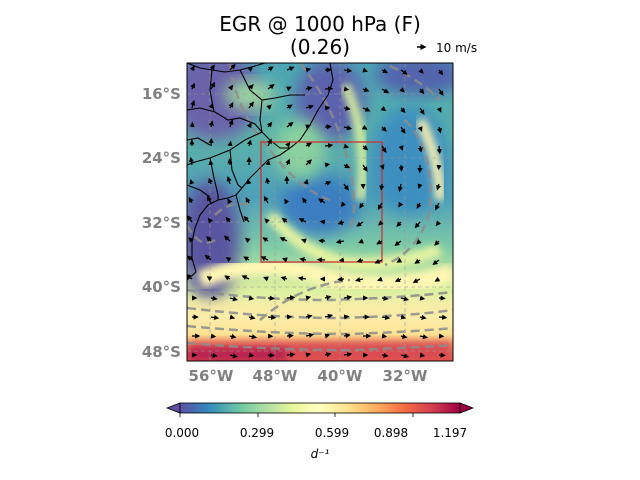 The image size is (640, 480). Describe the element at coordinates (332, 433) in the screenshot. I see `colorbar-tick-label: 0.599` at that location.